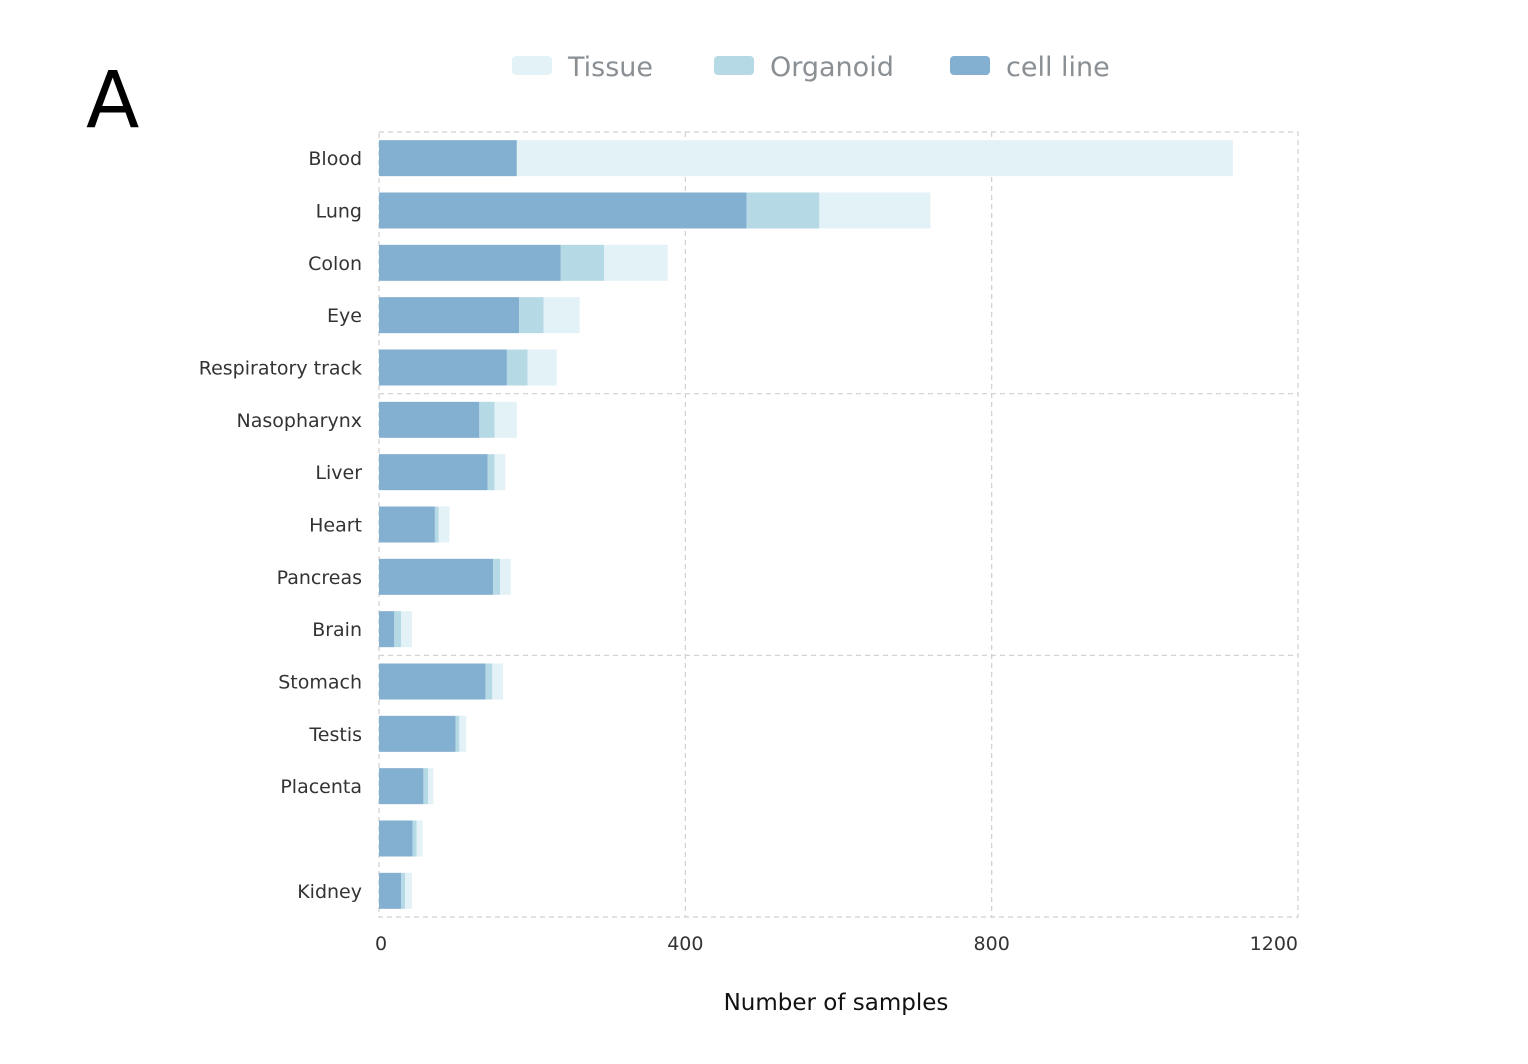 The image size is (1528, 1064). Describe the element at coordinates (320, 683) in the screenshot. I see `category-label: Stomach` at that location.